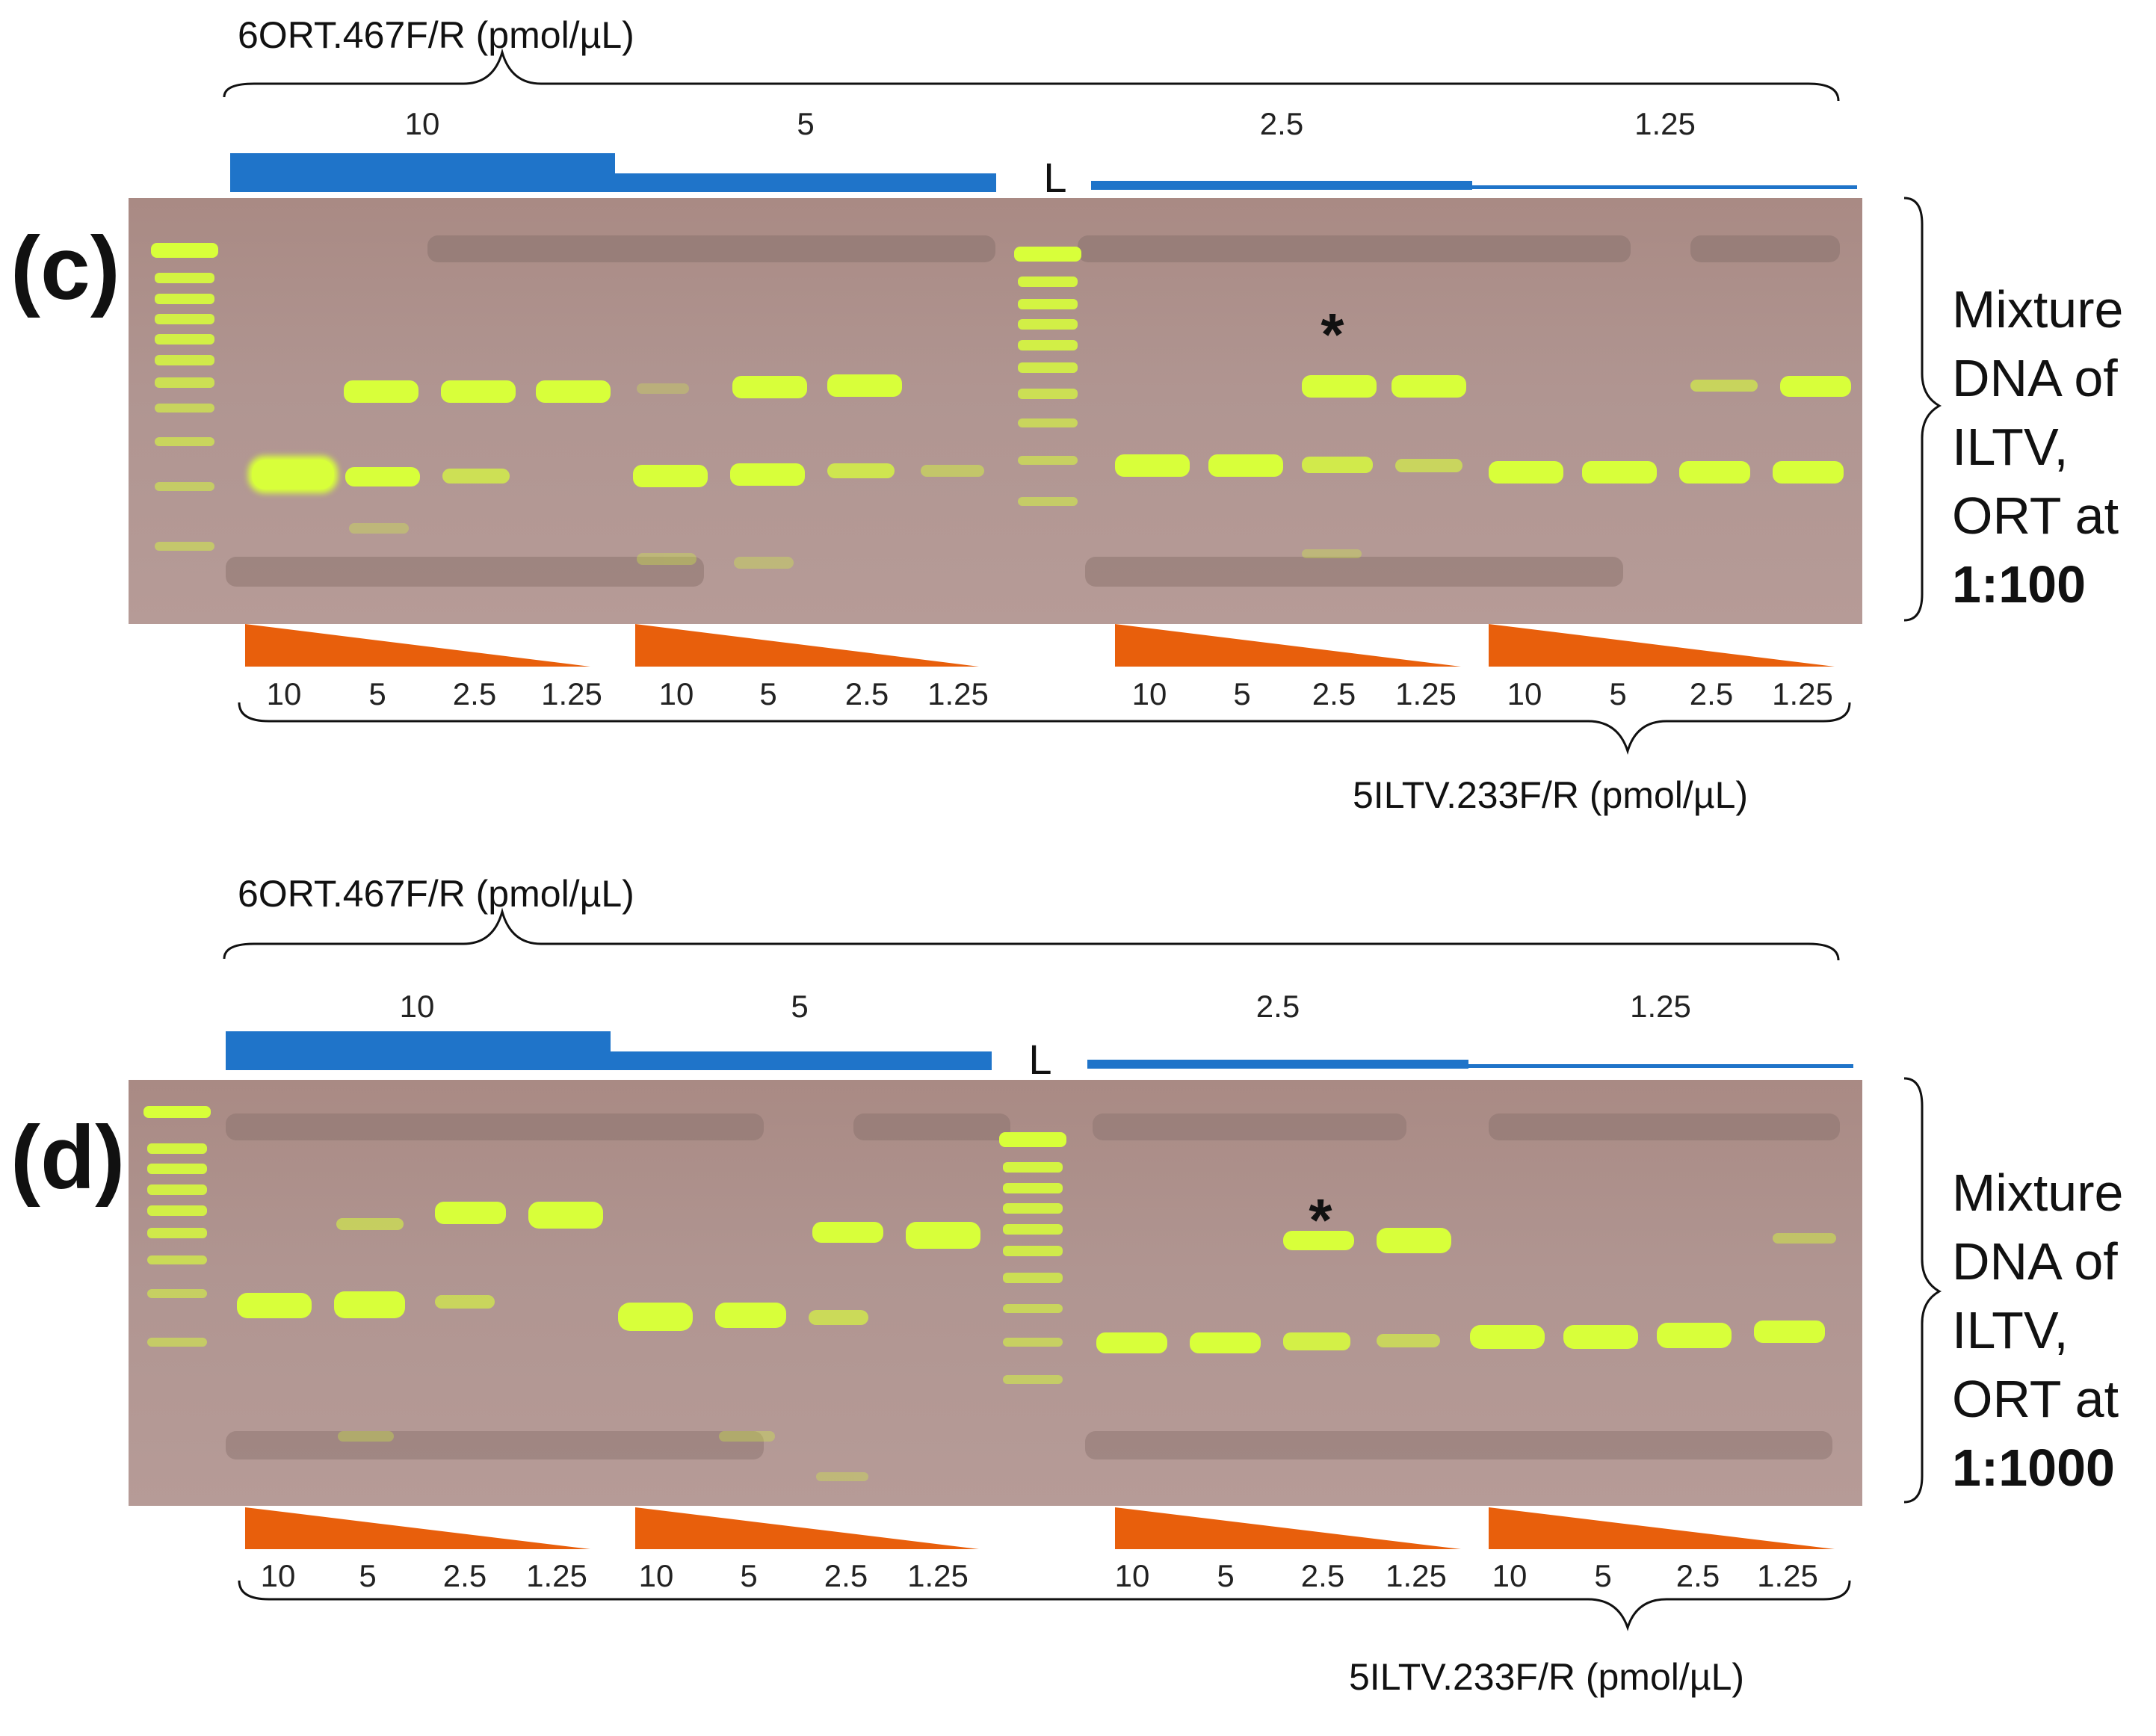 The width and height of the screenshot is (2156, 1736). I want to click on side-label: Mixture DNA of ILTV, ORT at 1:1000, so click(2053, 1330).